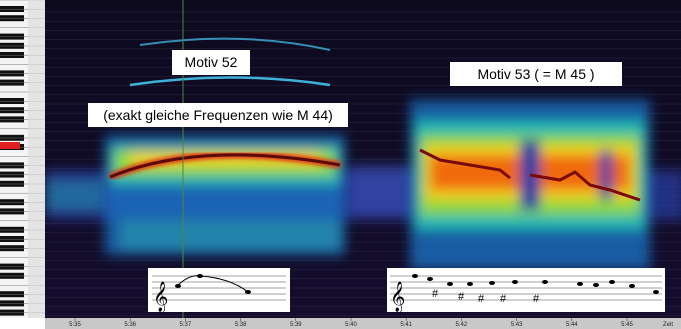 This screenshot has width=681, height=329. What do you see at coordinates (530, 175) in the screenshot?
I see `motiv-53-trace` at bounding box center [530, 175].